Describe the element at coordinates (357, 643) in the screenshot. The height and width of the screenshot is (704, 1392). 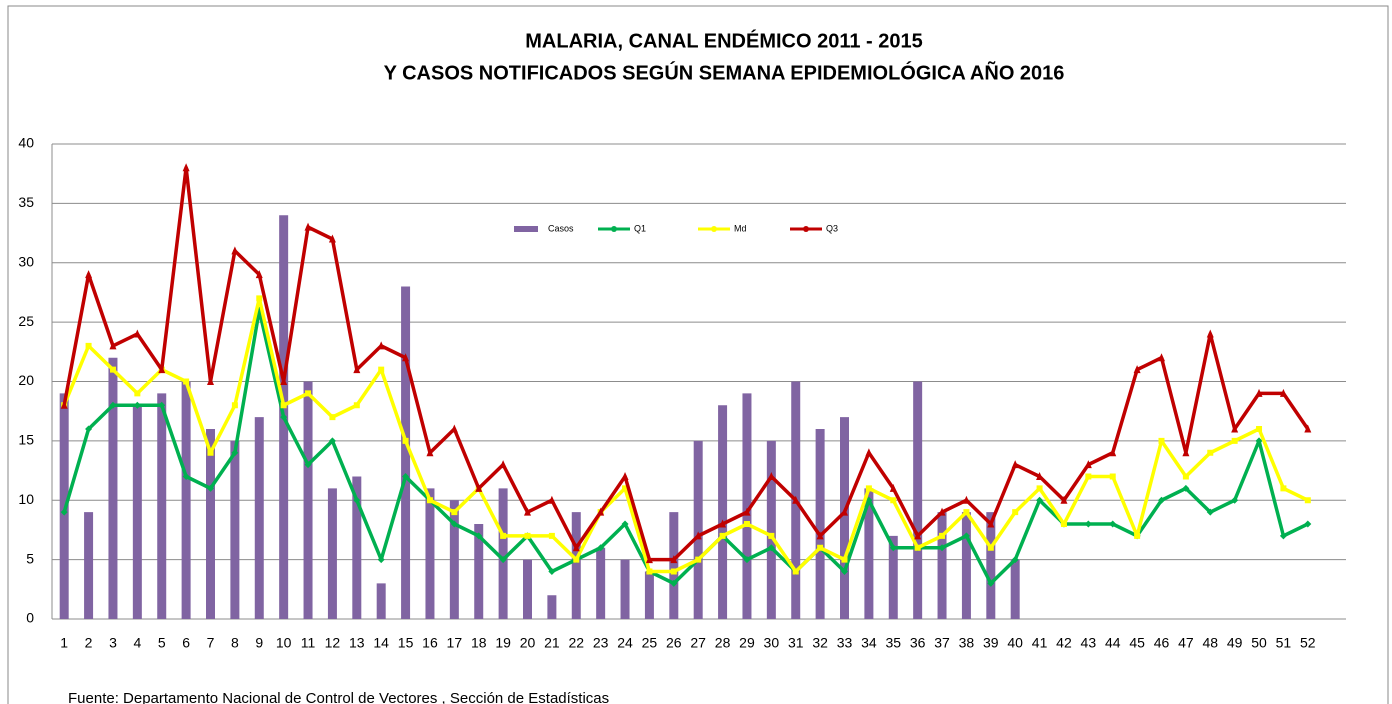
I see `x-tick-label: 13` at that location.